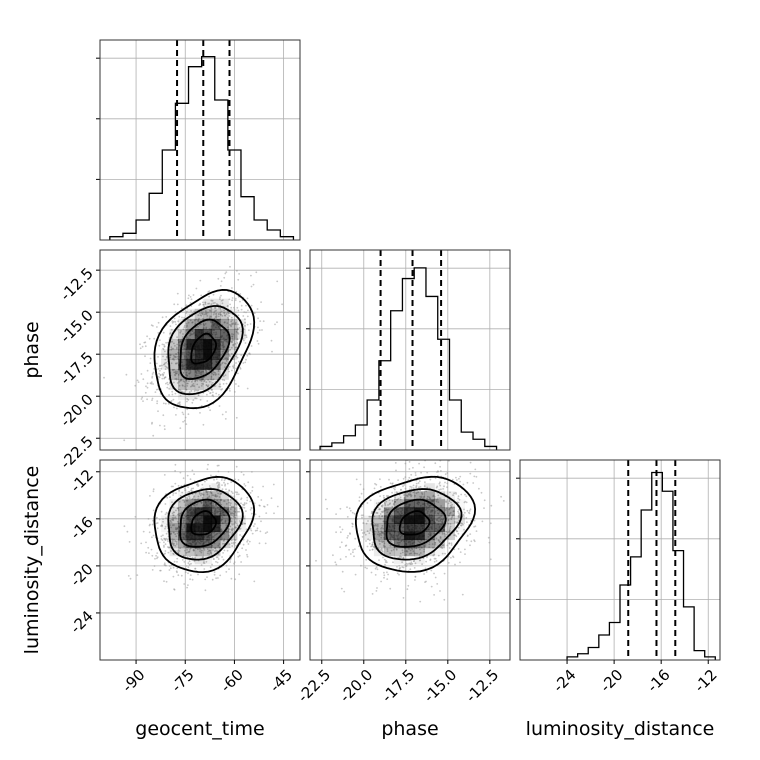  What do you see at coordinates (77, 368) in the screenshot?
I see `y-tick-label-phase-2: -17.5` at bounding box center [77, 368].